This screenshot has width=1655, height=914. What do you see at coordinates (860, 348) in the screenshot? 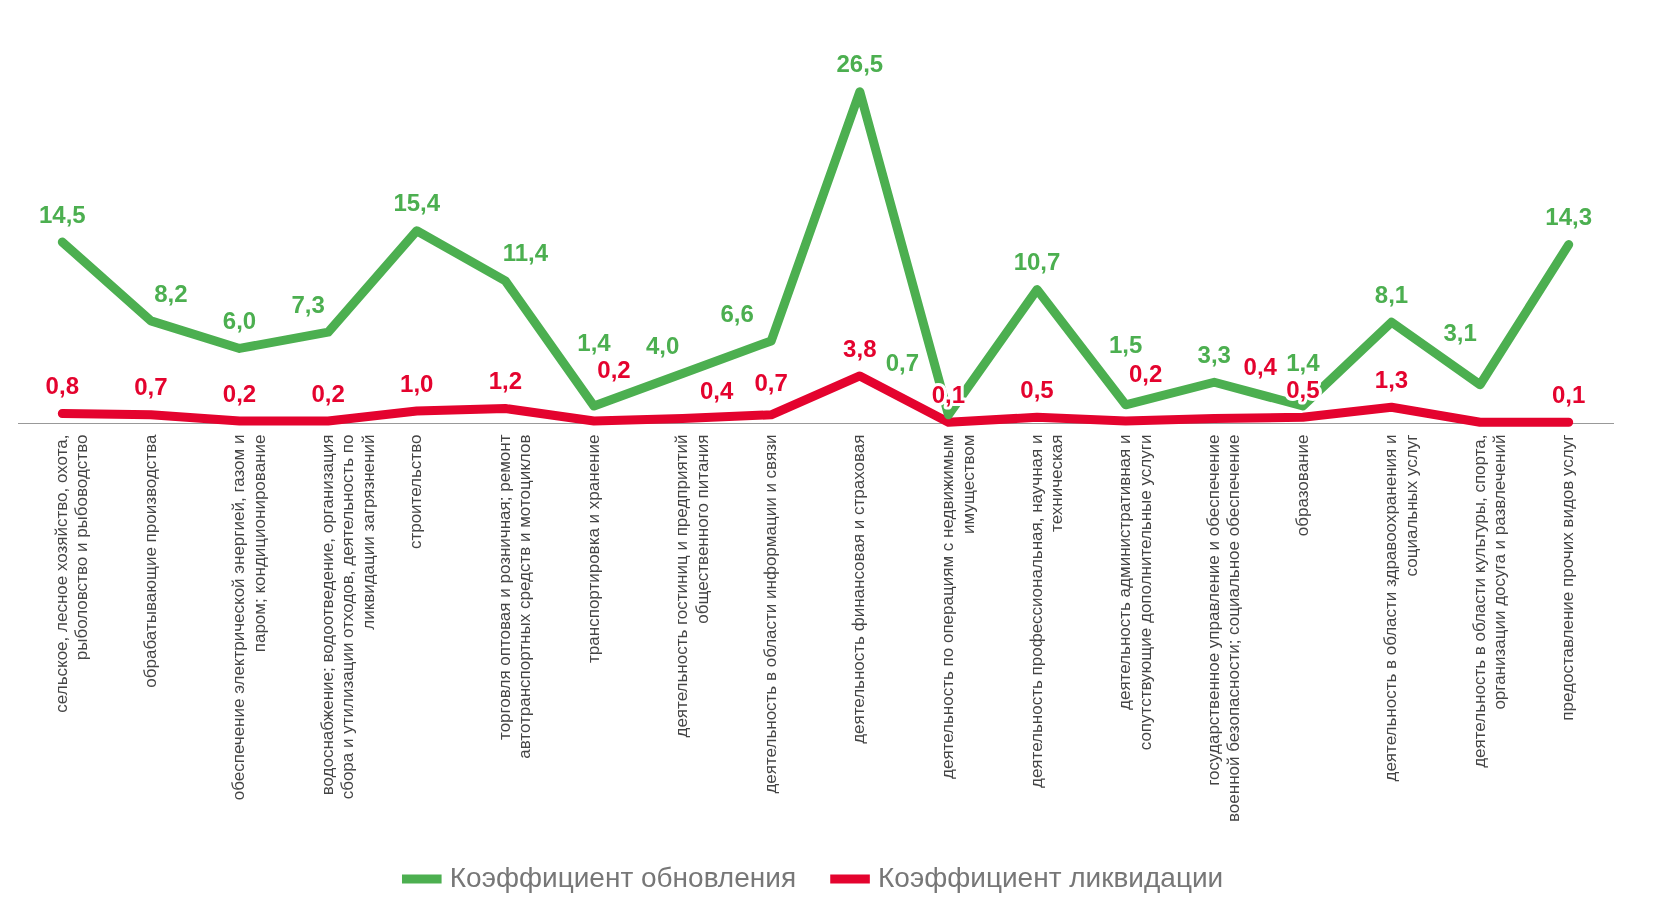
I see `data-label: 3,8` at bounding box center [860, 348].